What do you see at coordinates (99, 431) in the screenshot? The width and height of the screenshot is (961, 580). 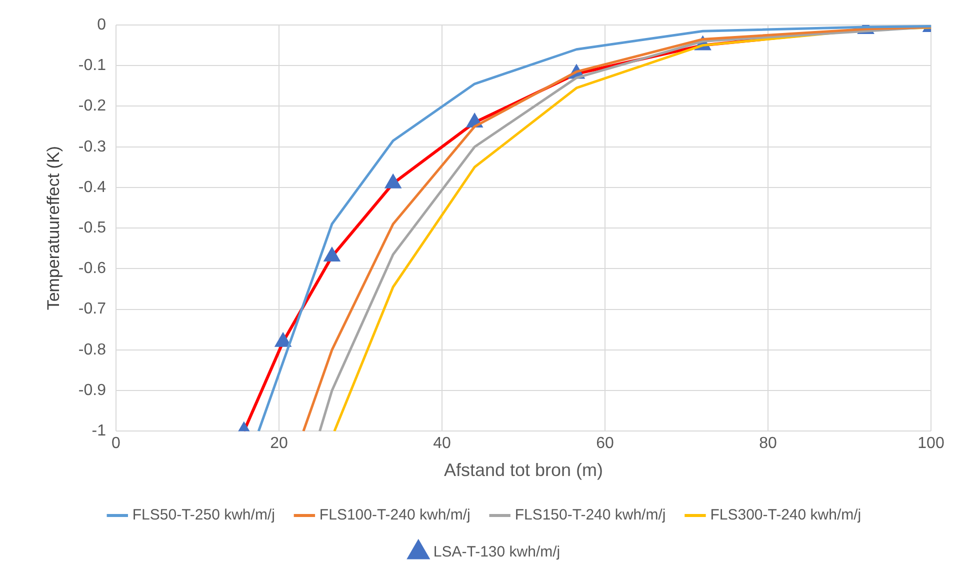 I see `y-tick-label: -1` at bounding box center [99, 431].